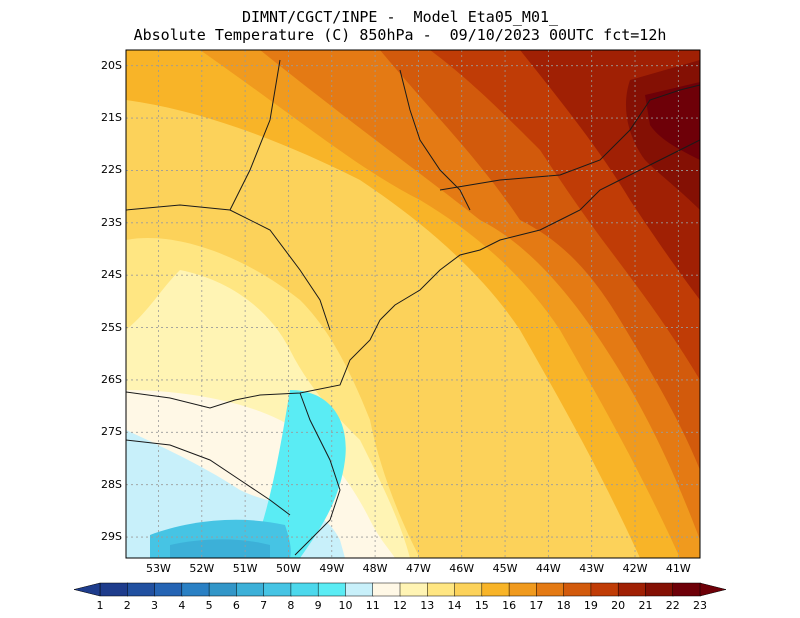 Image resolution: width=800 pixels, height=618 pixels. What do you see at coordinates (635, 568) in the screenshot?
I see `lon-label: 42W` at bounding box center [635, 568].